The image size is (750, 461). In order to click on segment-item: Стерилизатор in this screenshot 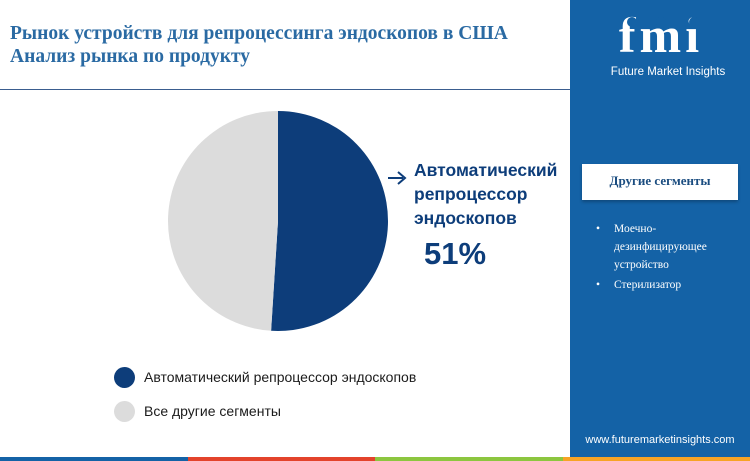, I will do `click(664, 285)`.